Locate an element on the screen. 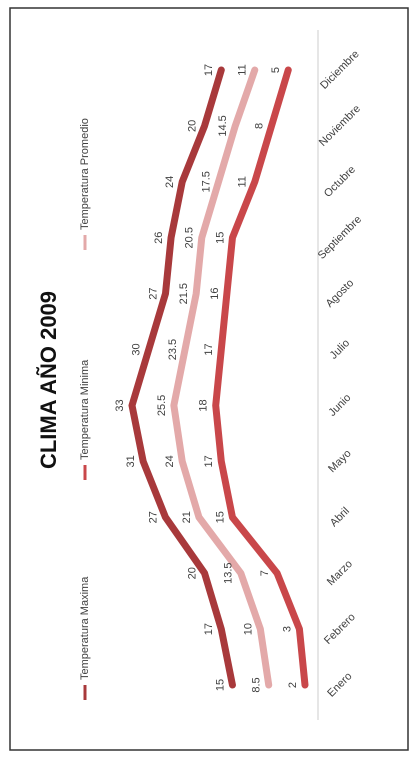  data-label: 21.5 is located at coordinates (184, 293).